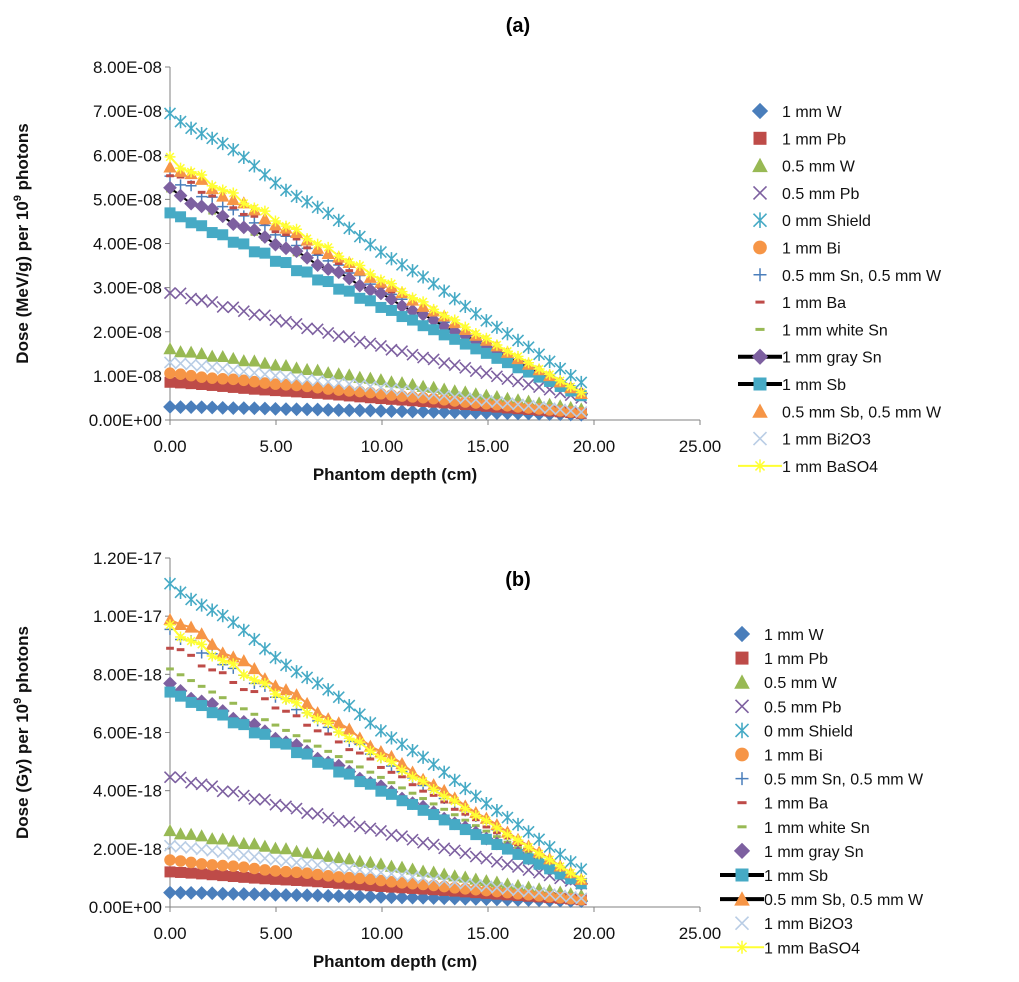  I want to click on legend-item-1-mm-sb: 1 mm Sb, so click(774, 876).